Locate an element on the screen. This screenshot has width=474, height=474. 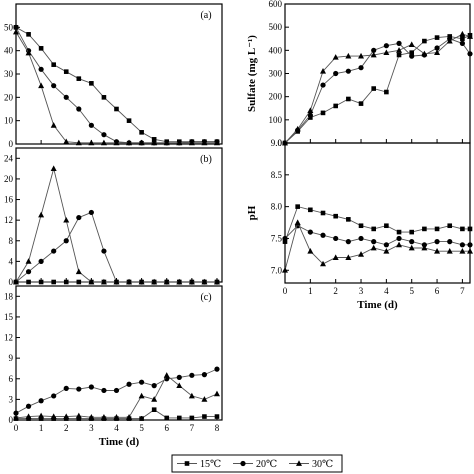
y-tick-label: 9.0 is located at coordinates (277, 143).